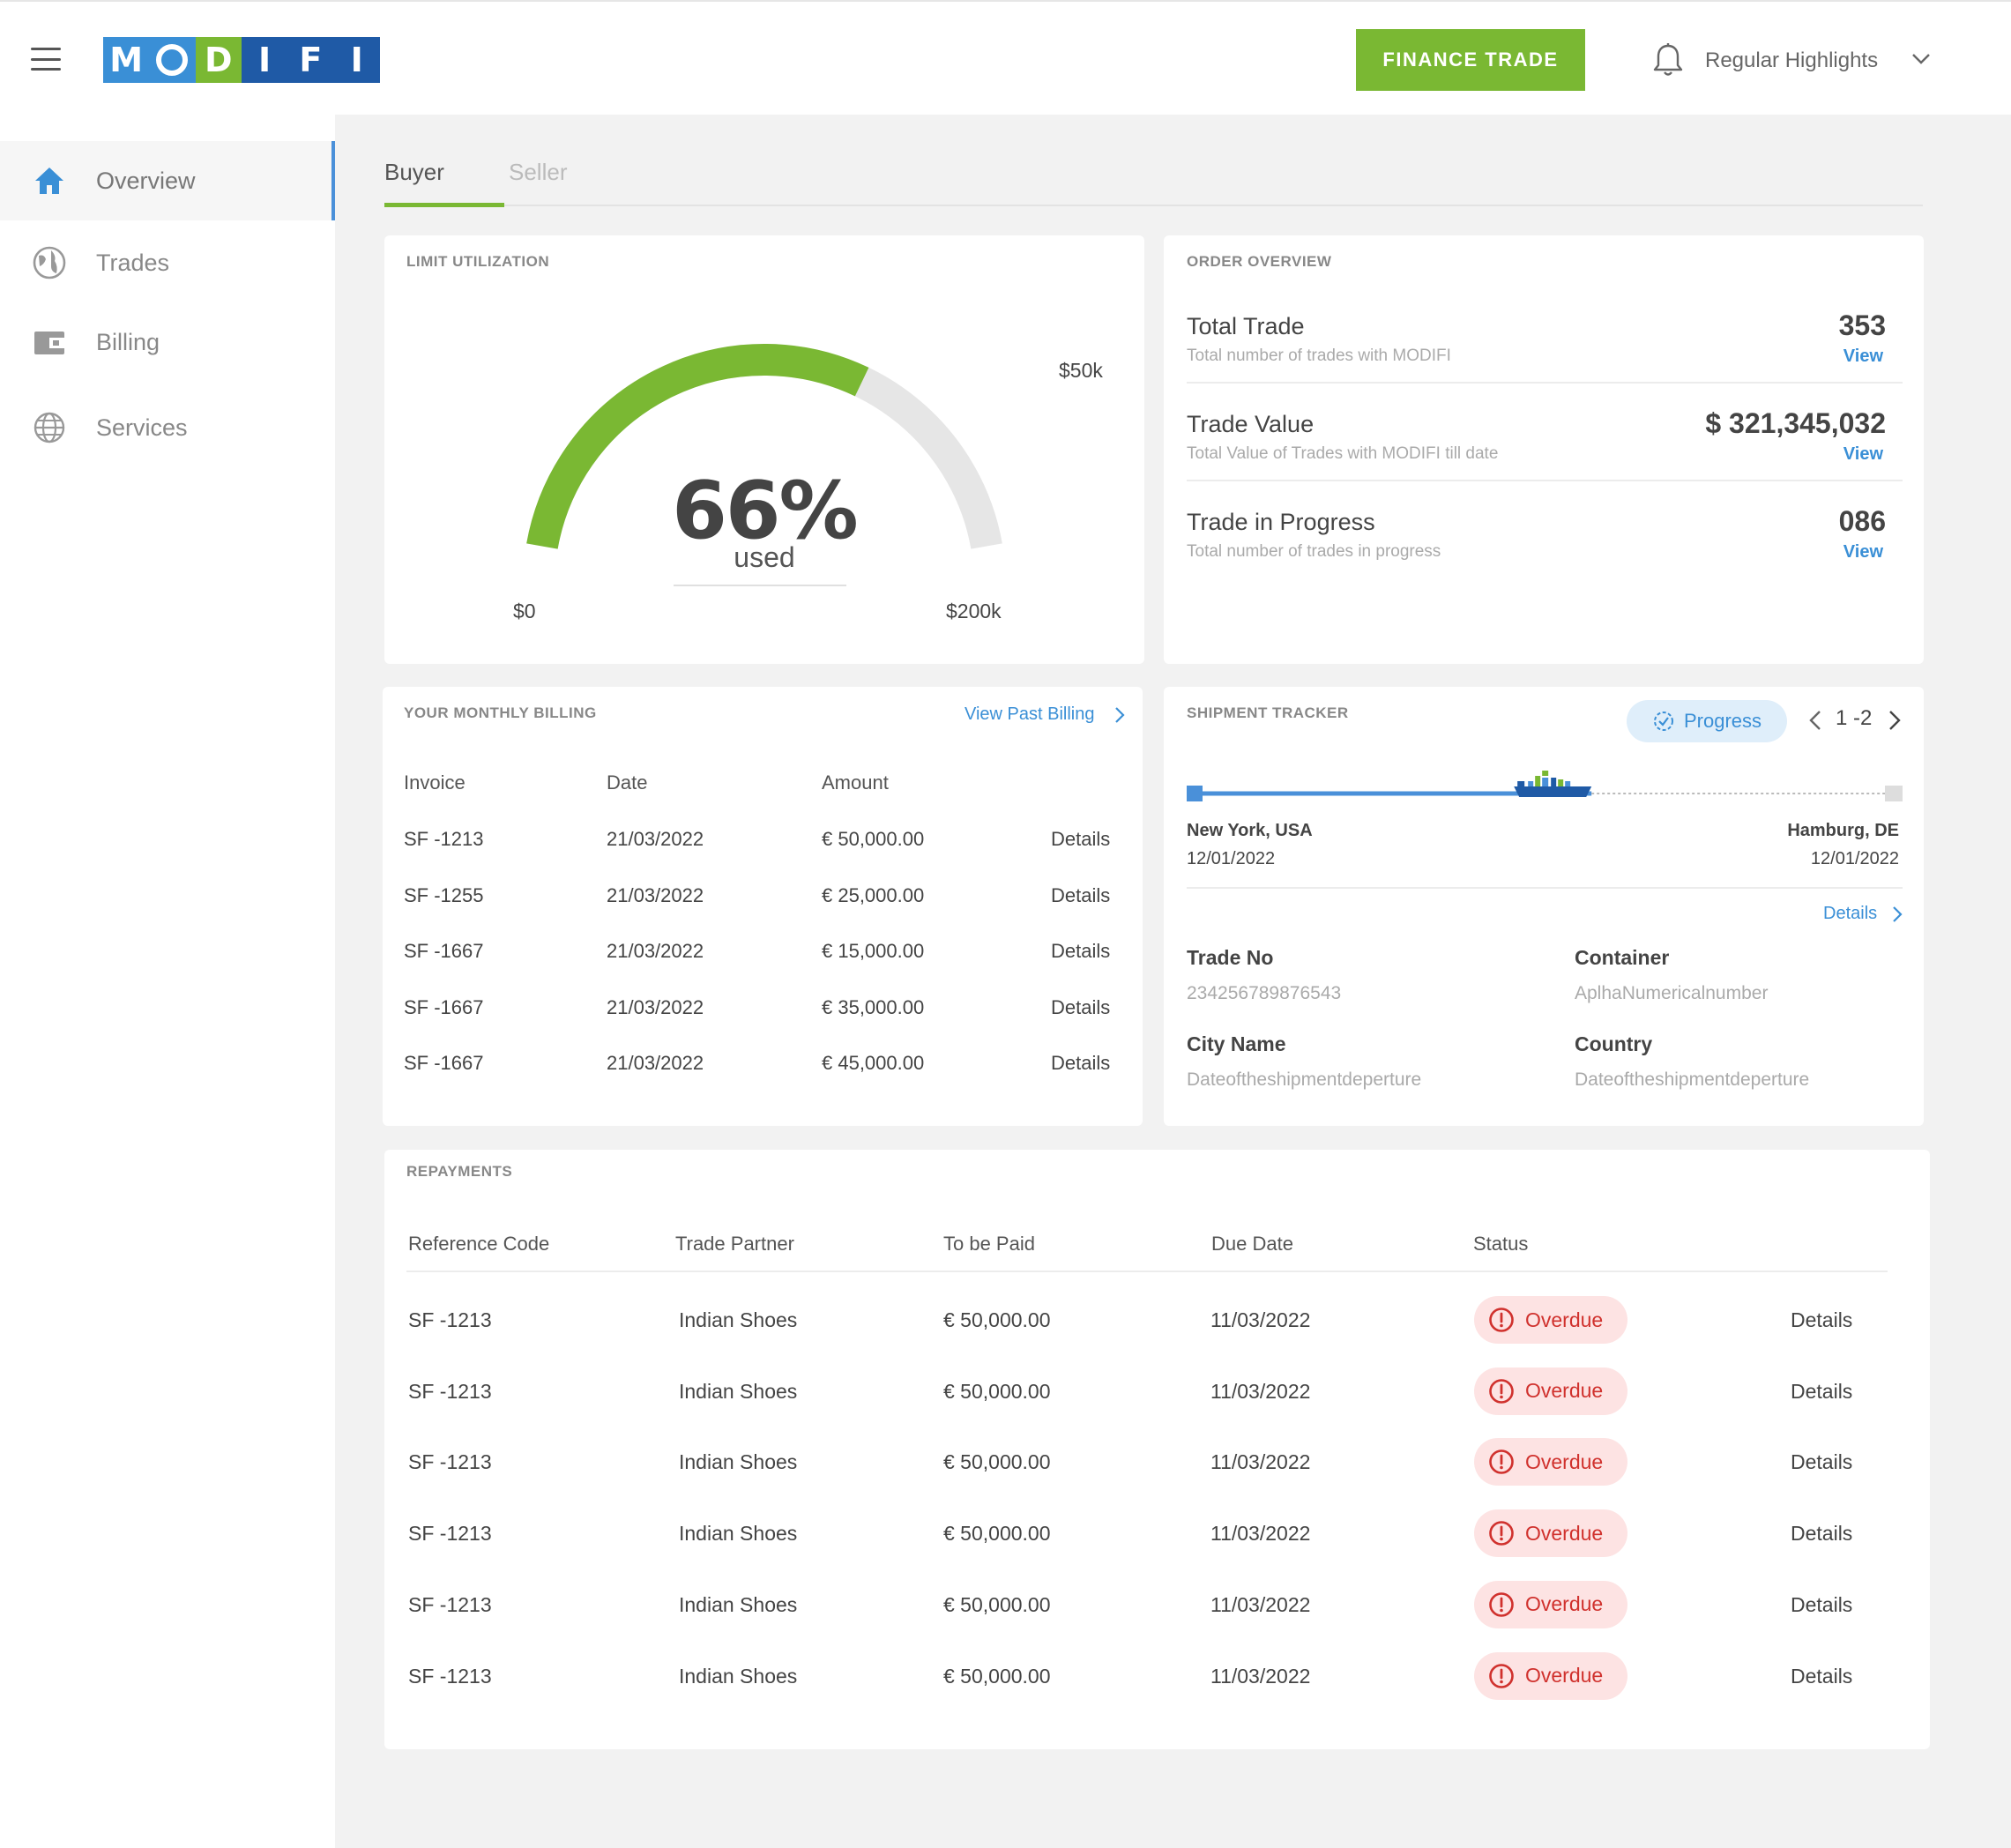  What do you see at coordinates (1668, 60) in the screenshot?
I see `bell-icon` at bounding box center [1668, 60].